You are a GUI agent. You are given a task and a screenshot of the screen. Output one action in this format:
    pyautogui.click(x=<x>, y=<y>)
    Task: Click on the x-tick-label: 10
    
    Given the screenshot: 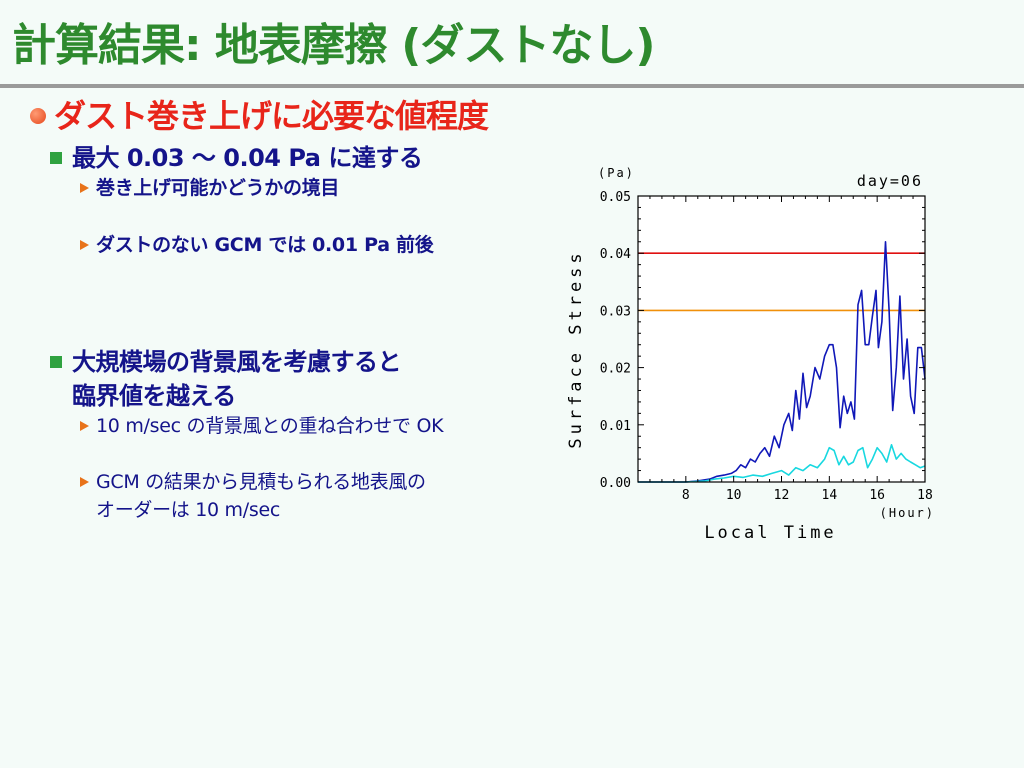 What is the action you would take?
    pyautogui.click(x=734, y=495)
    